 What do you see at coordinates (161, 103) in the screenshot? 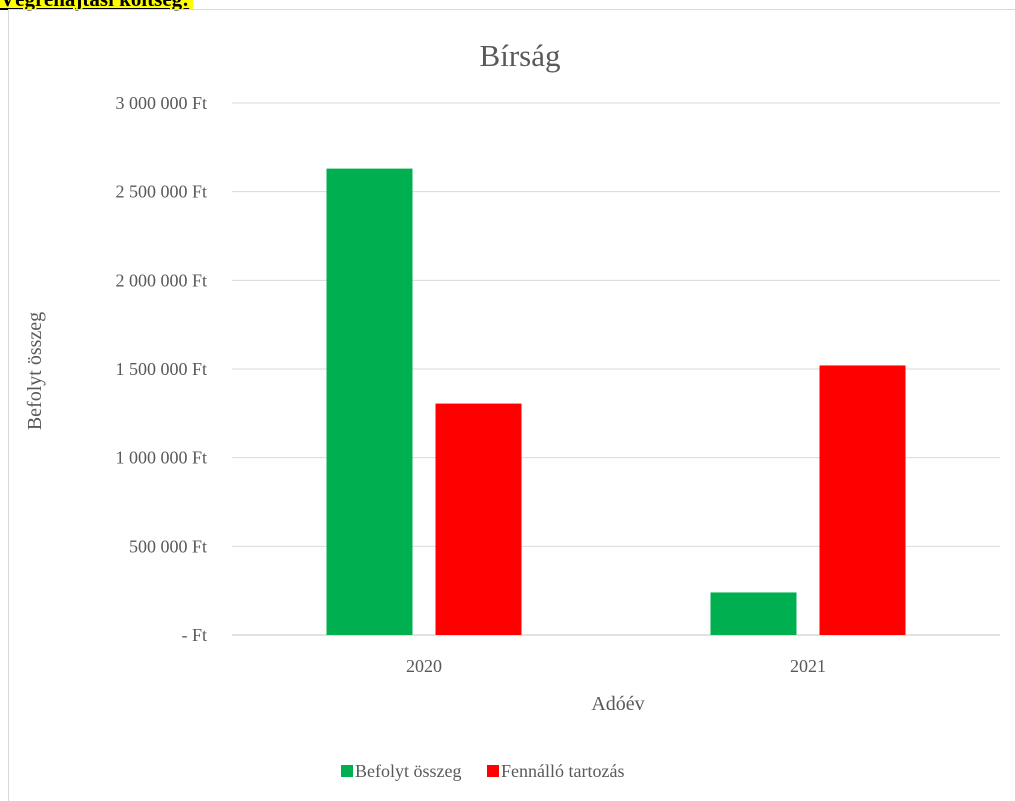
I see `y-tick-label: 3 000 000 Ft` at bounding box center [161, 103].